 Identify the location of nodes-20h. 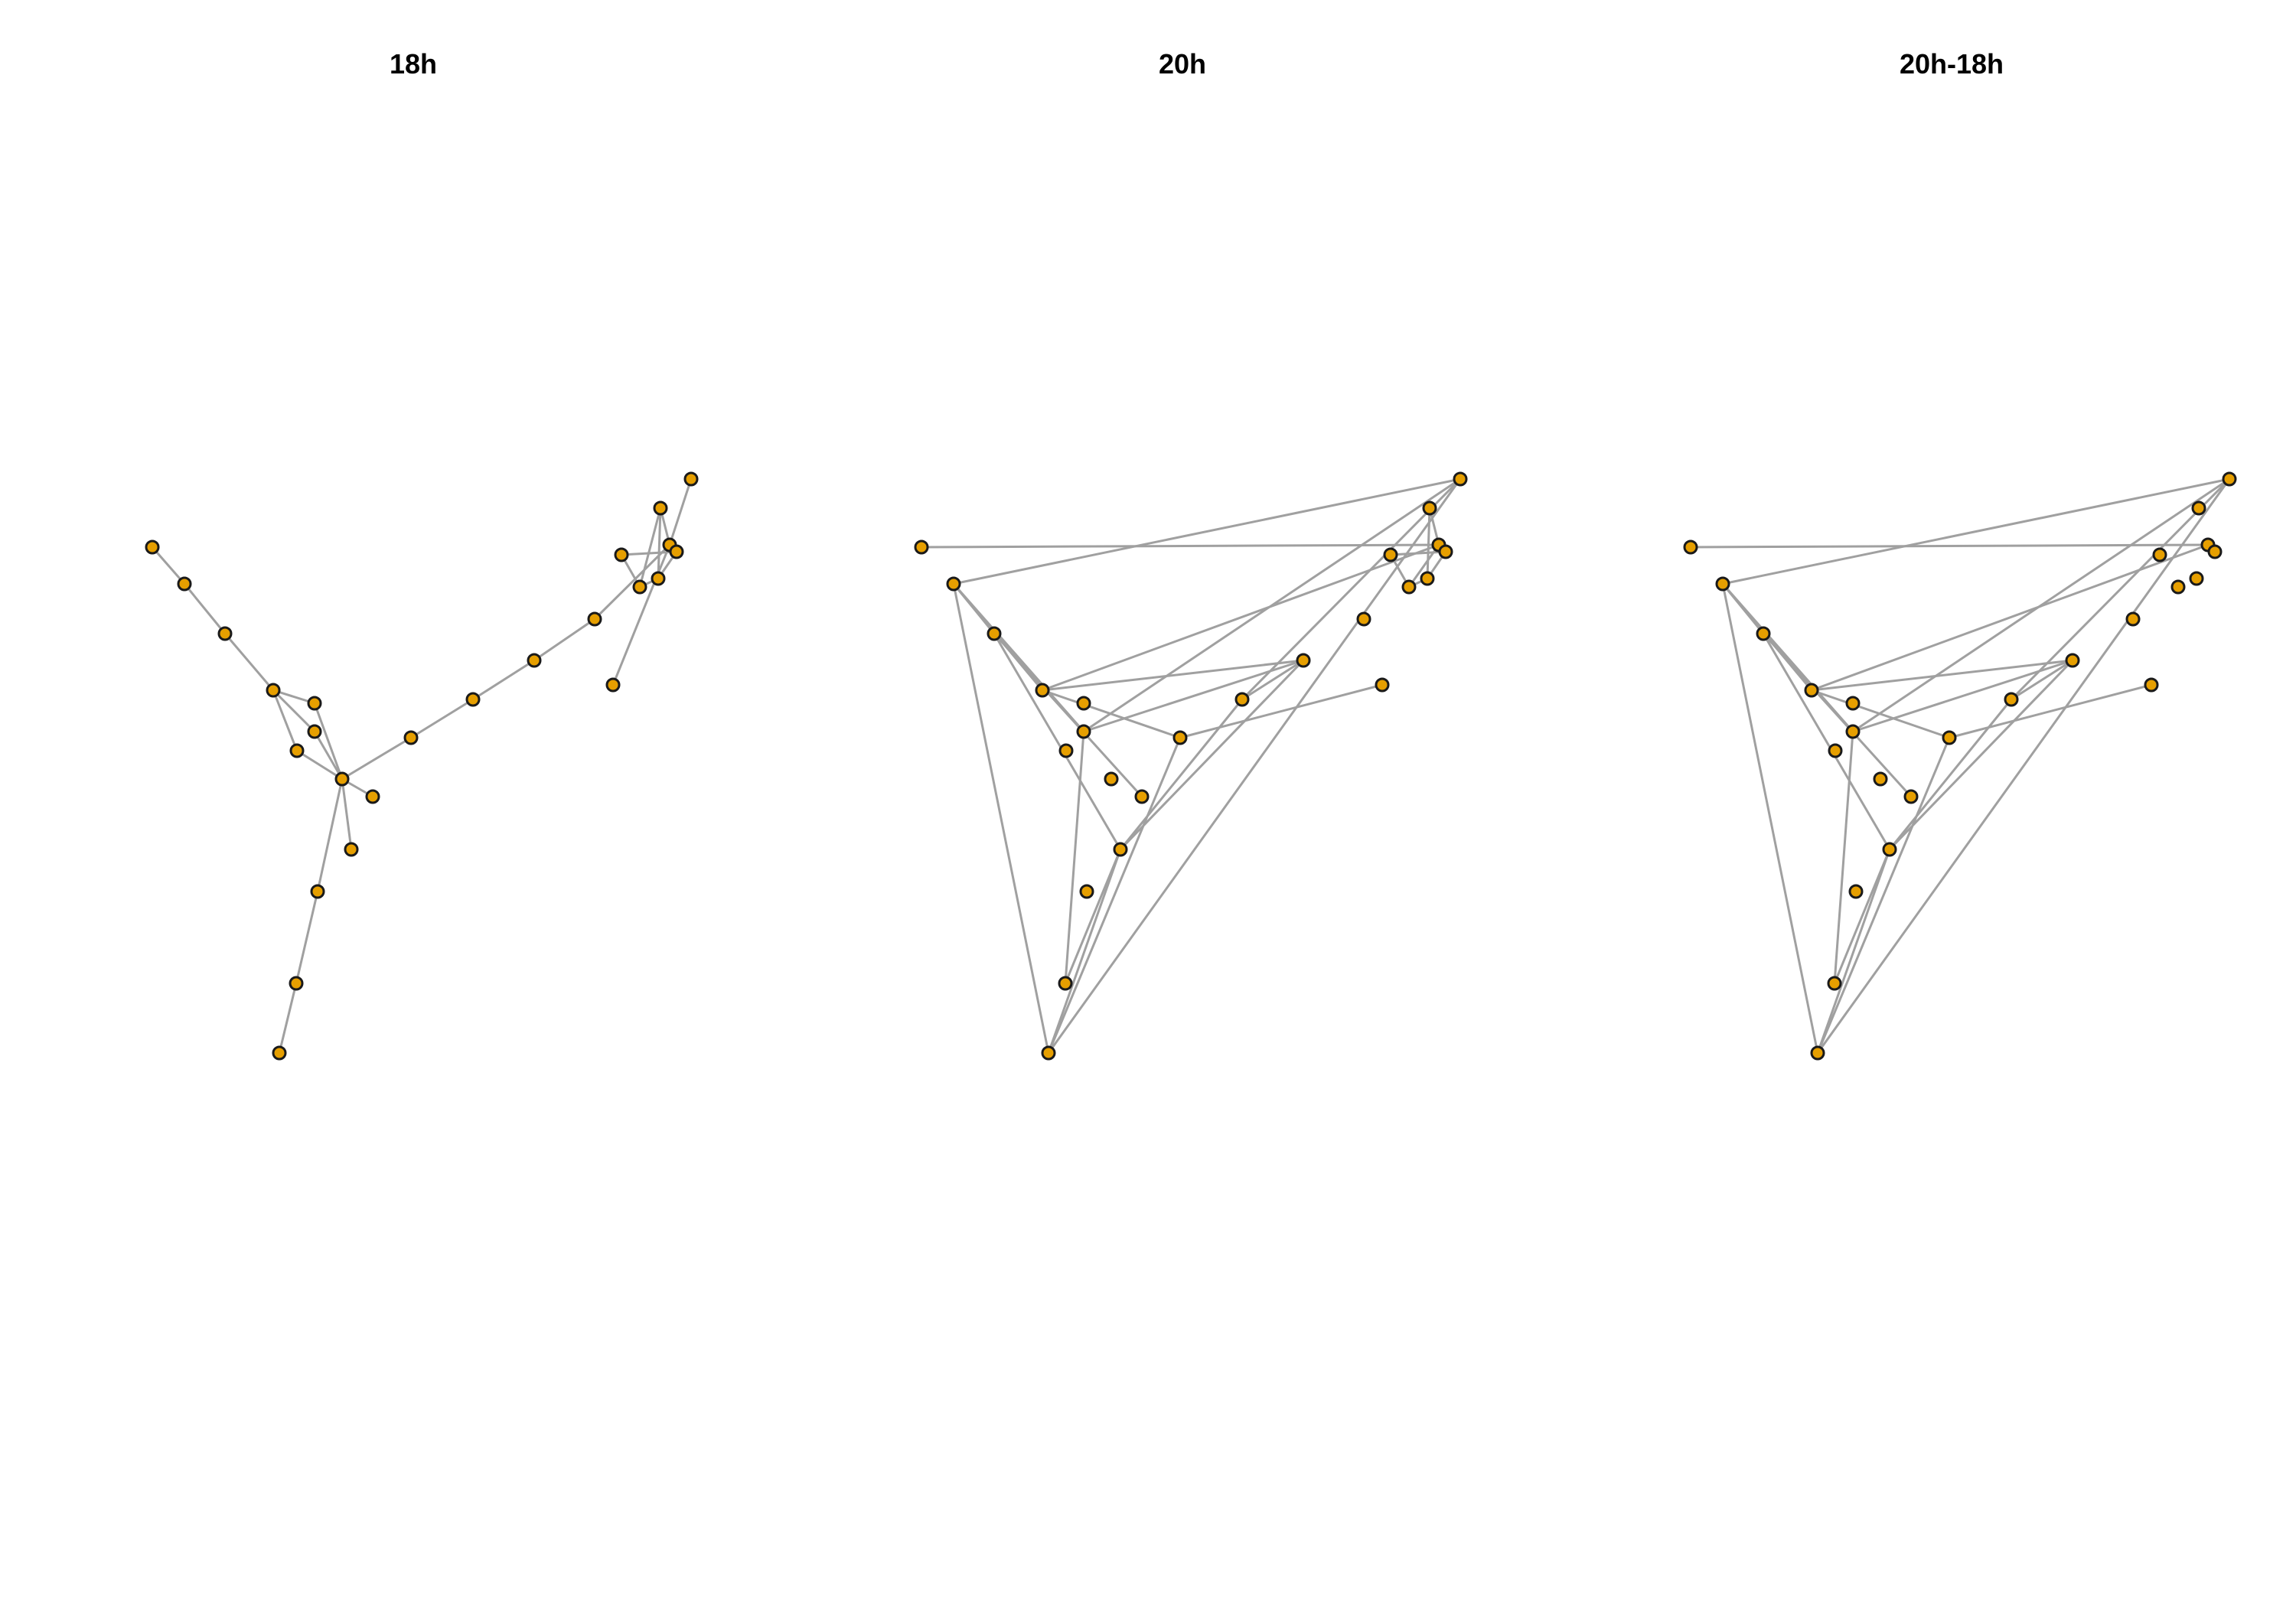
(1191, 766).